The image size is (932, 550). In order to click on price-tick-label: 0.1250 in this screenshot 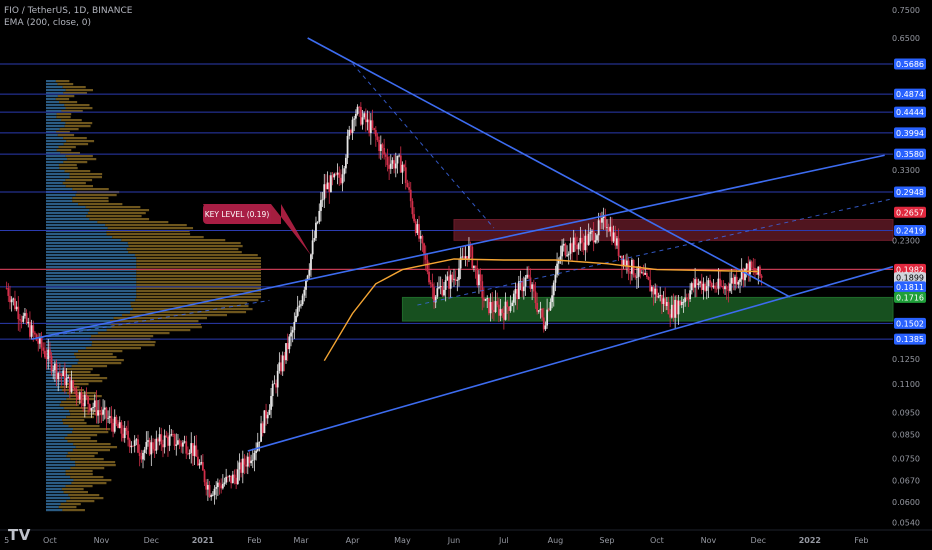, I will do `click(906, 359)`.